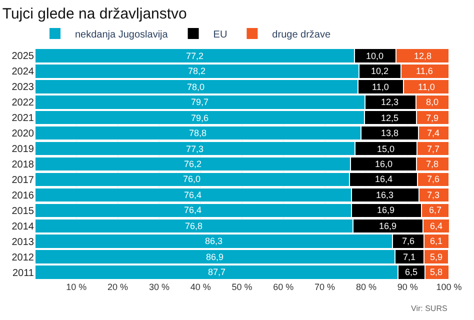  Describe the element at coordinates (94, 14) in the screenshot. I see `chart-title: Tujci glede na državljanstvo` at that location.